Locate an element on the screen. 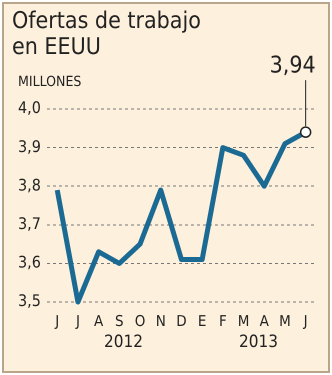  x-tick-label: O is located at coordinates (140, 321).